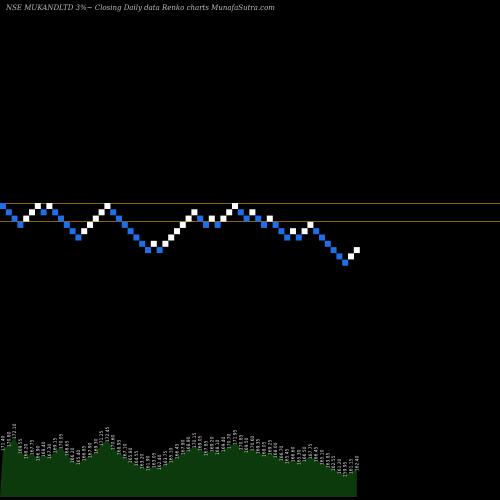  I want to click on volume-label: 166.50, so click(305, 454).